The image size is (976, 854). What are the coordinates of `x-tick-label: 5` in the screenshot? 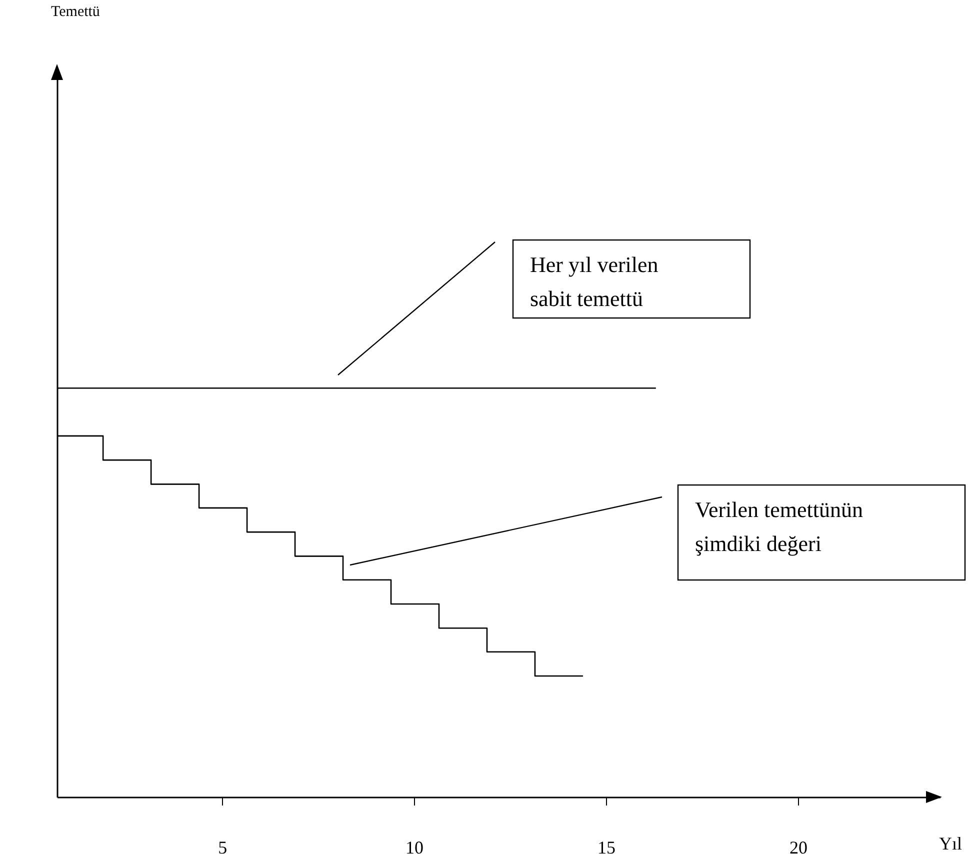 It's located at (223, 846).